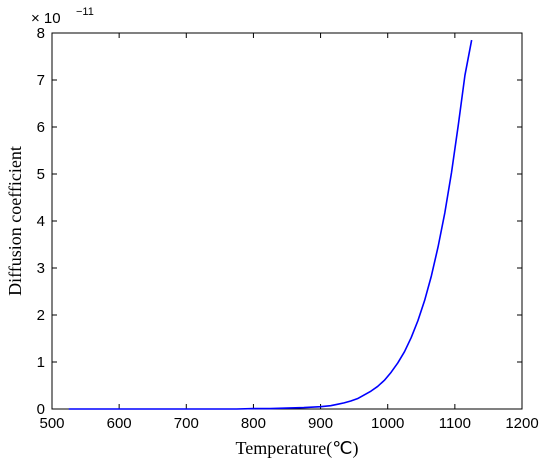 This screenshot has width=550, height=463. What do you see at coordinates (455, 423) in the screenshot?
I see `x-tick-label: 1100` at bounding box center [455, 423].